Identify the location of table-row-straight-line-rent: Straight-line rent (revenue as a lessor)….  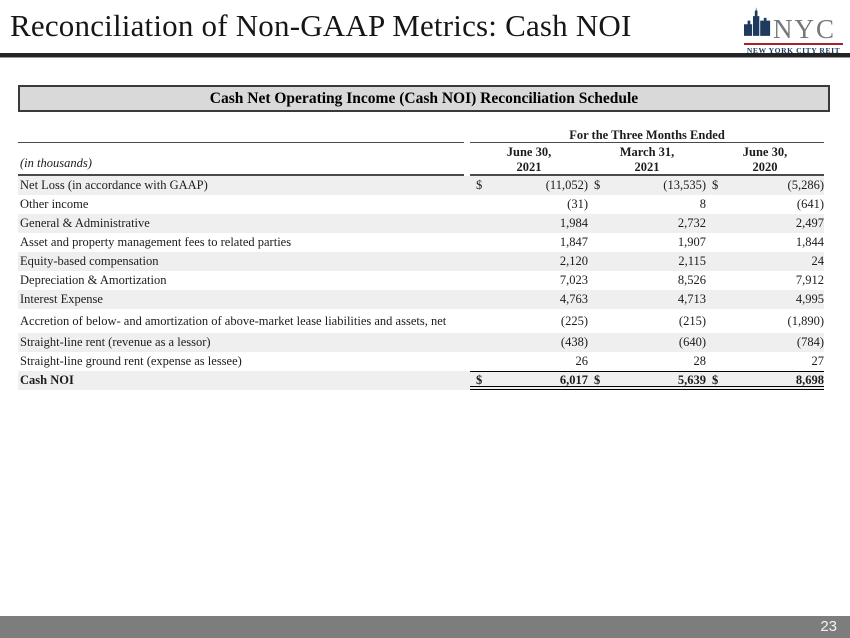
(421, 342).